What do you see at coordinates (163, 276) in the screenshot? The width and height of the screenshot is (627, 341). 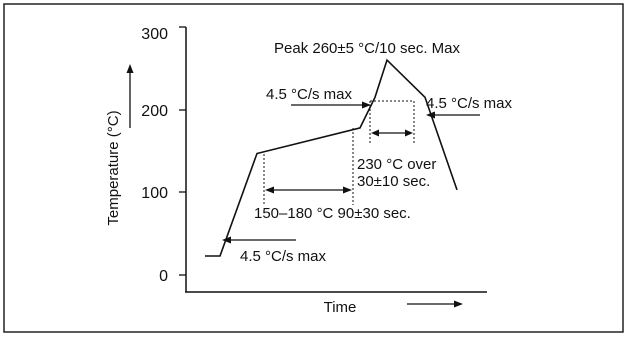 I see `y-tick-label: 0` at bounding box center [163, 276].